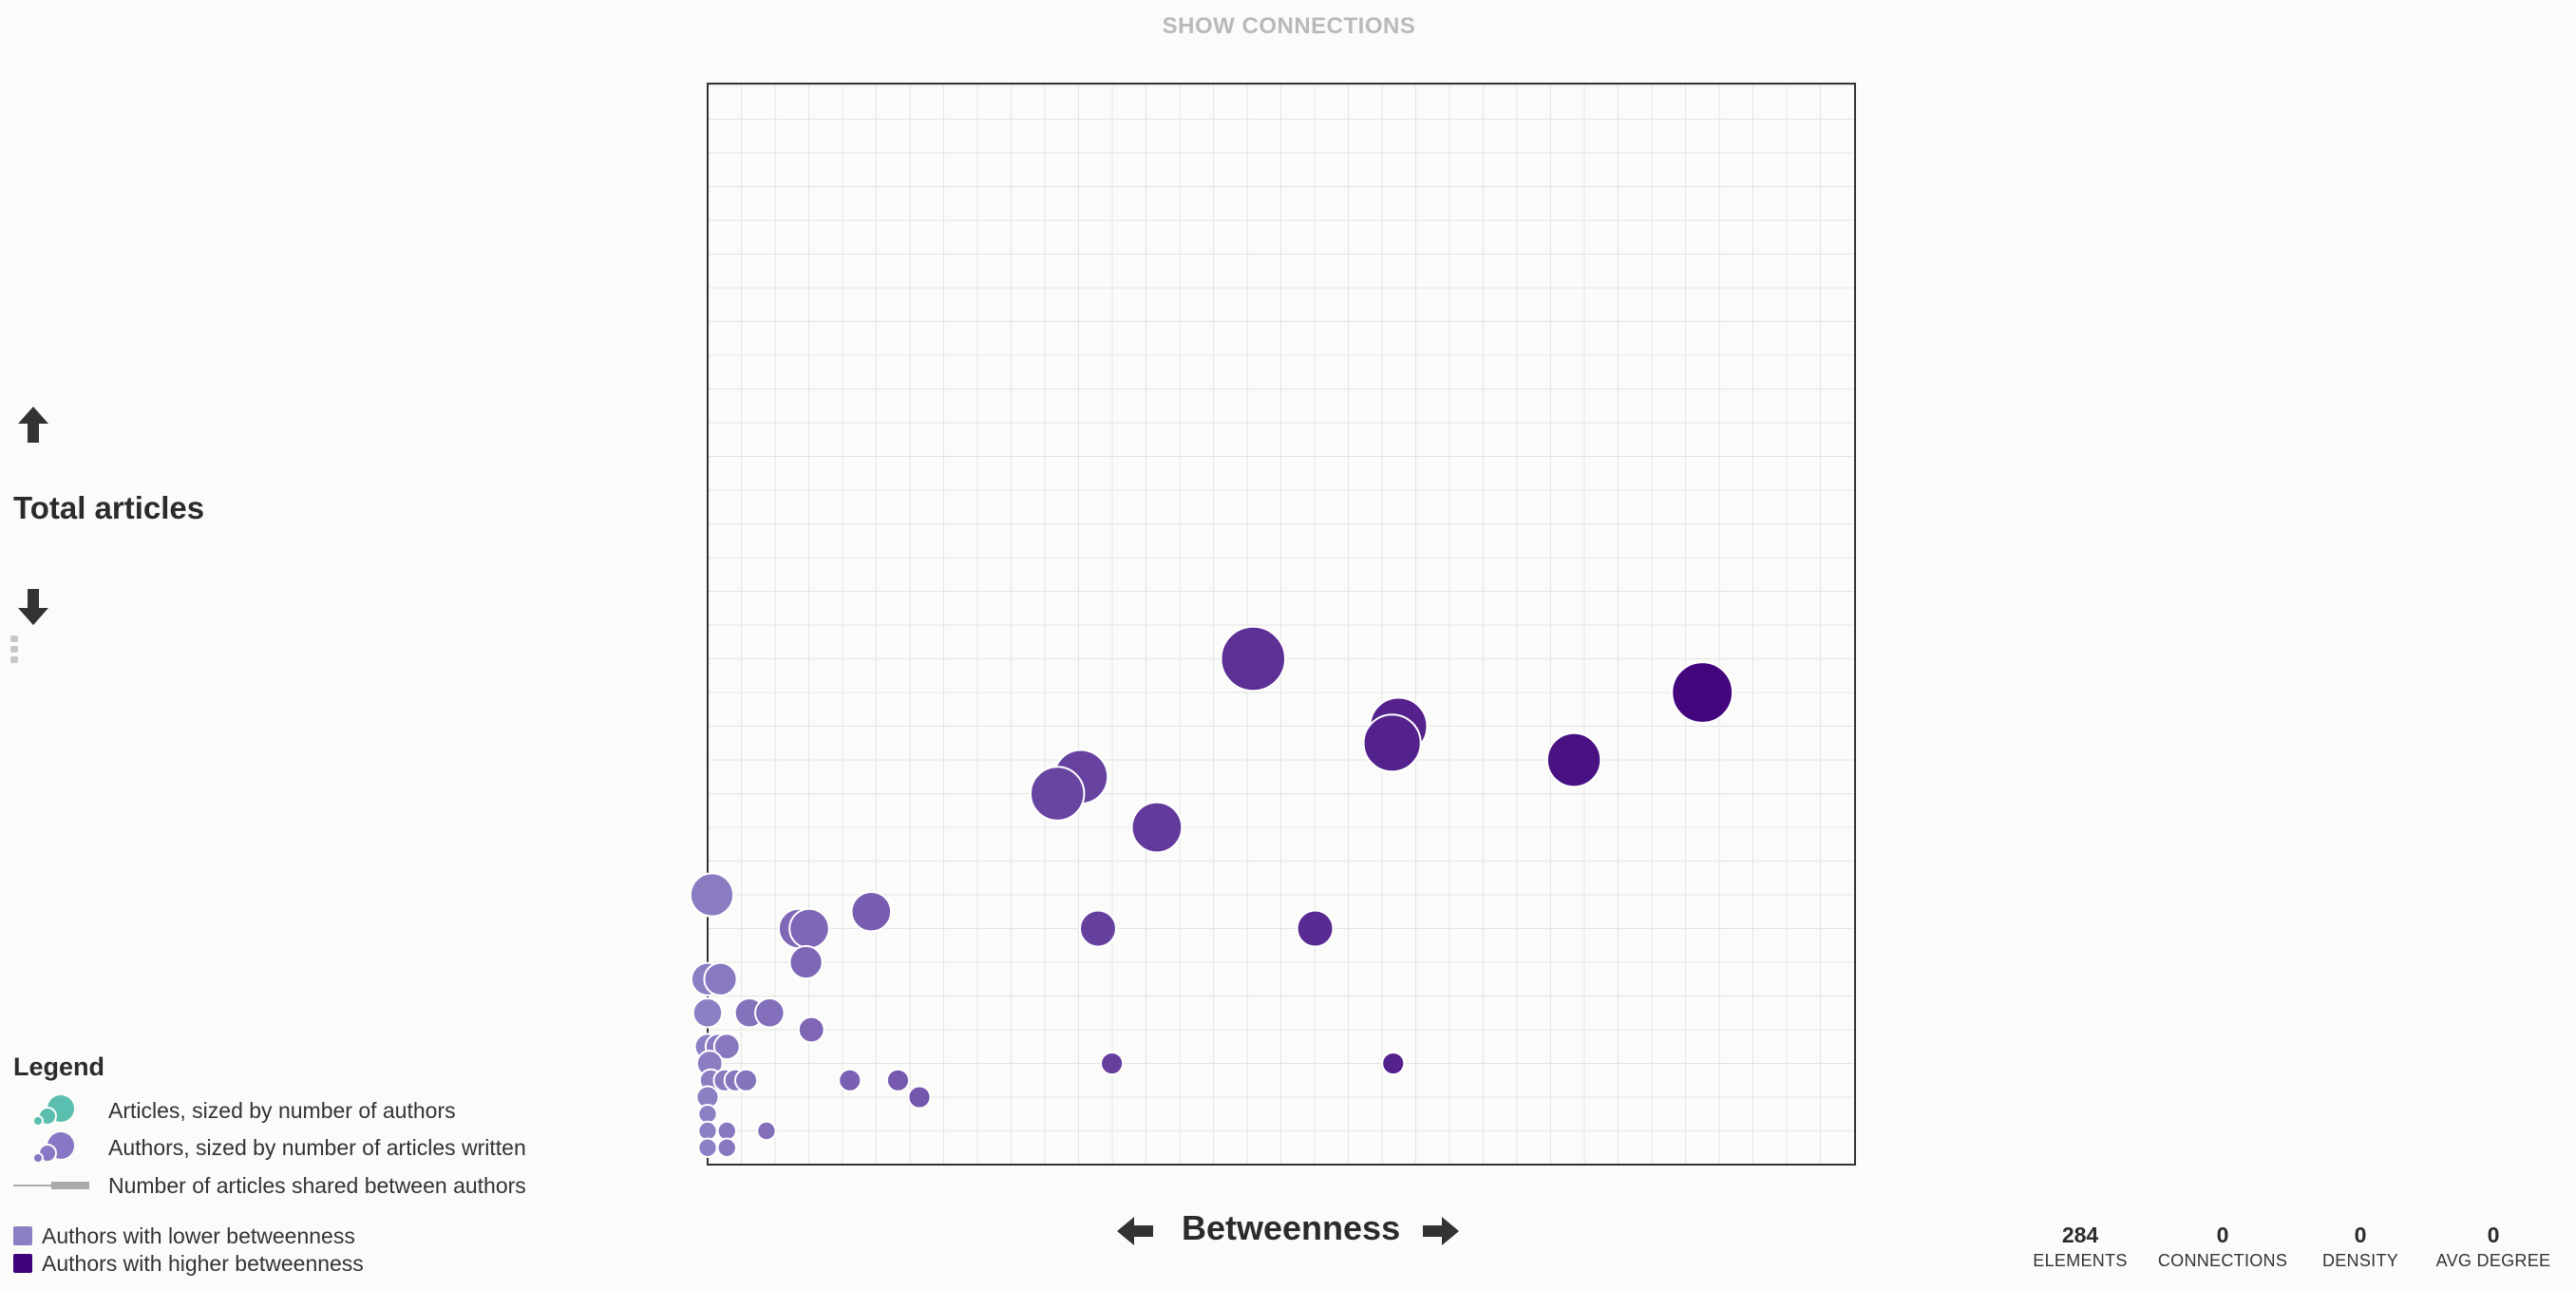  What do you see at coordinates (109, 507) in the screenshot?
I see `y-axis-label: Total articles` at bounding box center [109, 507].